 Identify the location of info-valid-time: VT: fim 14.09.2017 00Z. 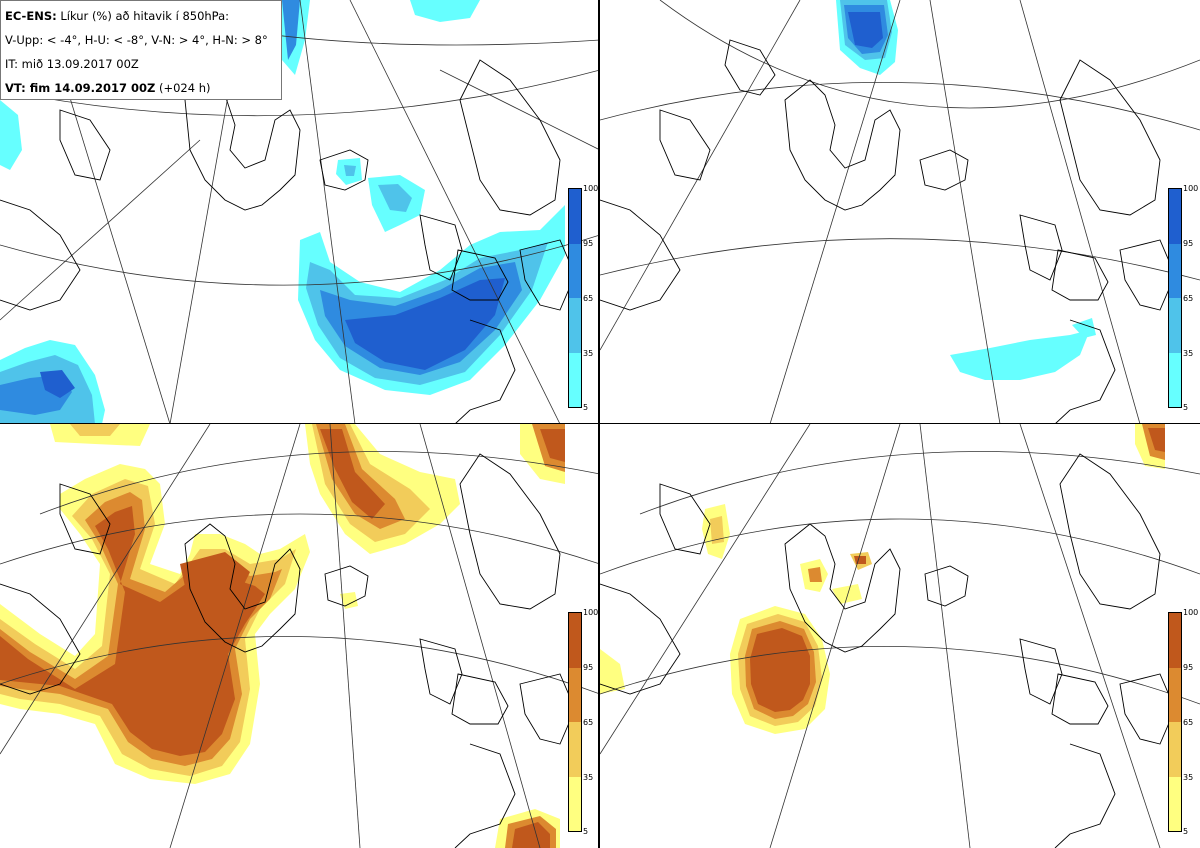
(80, 88).